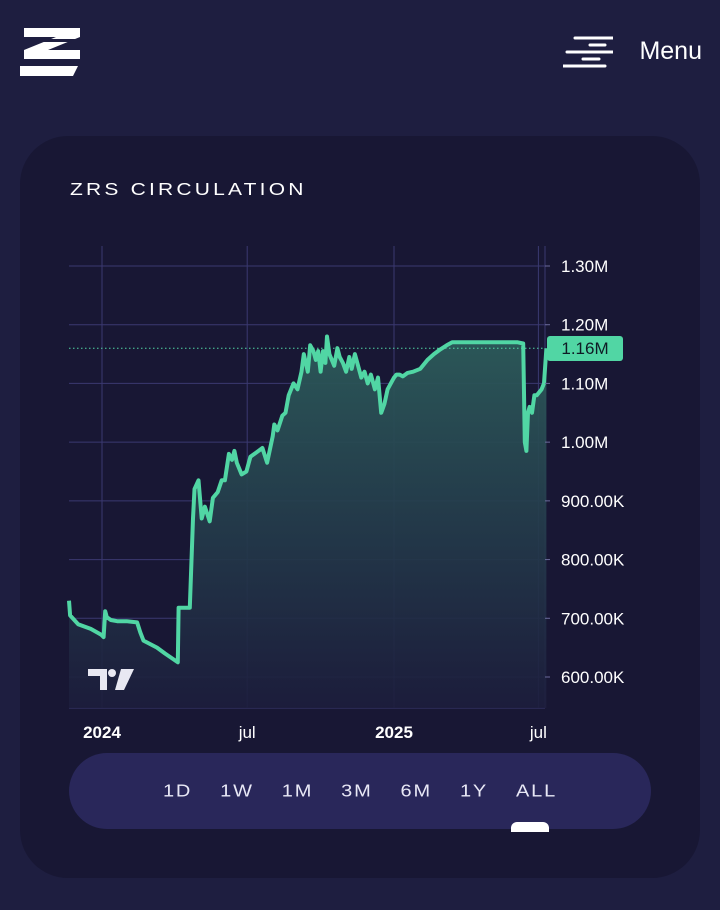 Image resolution: width=720 pixels, height=910 pixels. Describe the element at coordinates (474, 790) in the screenshot. I see `range-button-1y: 1Y` at that location.